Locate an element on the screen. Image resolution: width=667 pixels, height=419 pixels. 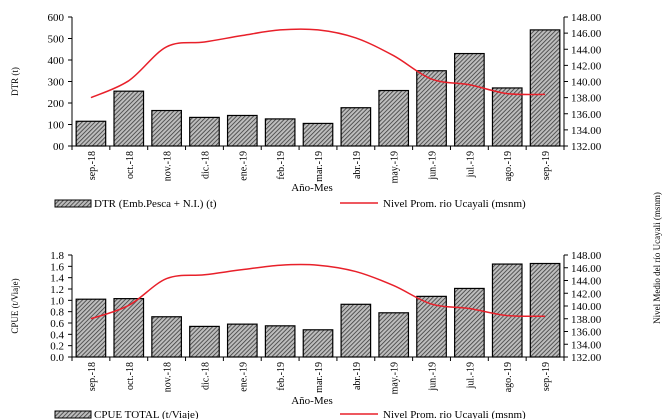
x-tick-label: nov.-18 is located at coordinates (168, 166).